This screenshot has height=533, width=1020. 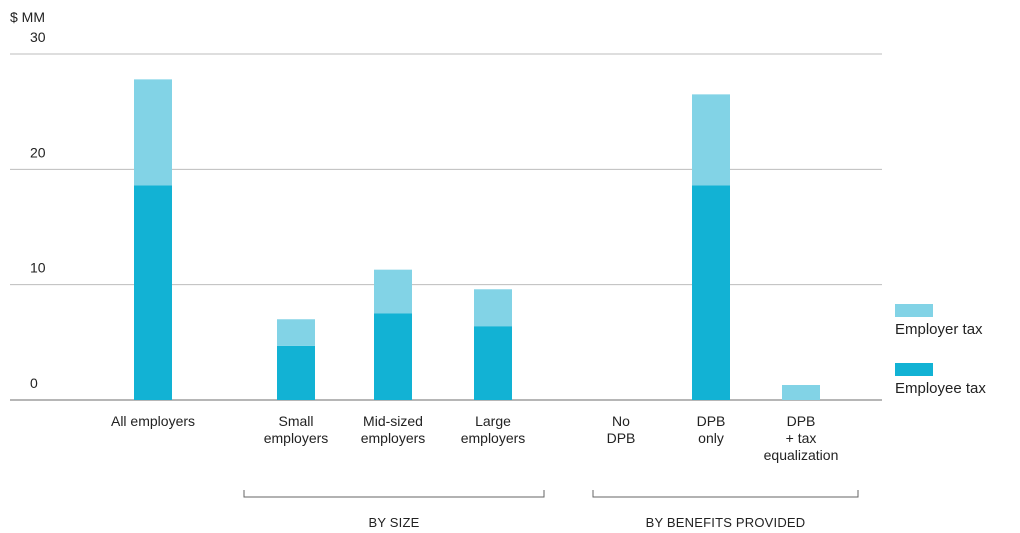 I want to click on y-tick-label: 30, so click(x=38, y=37).